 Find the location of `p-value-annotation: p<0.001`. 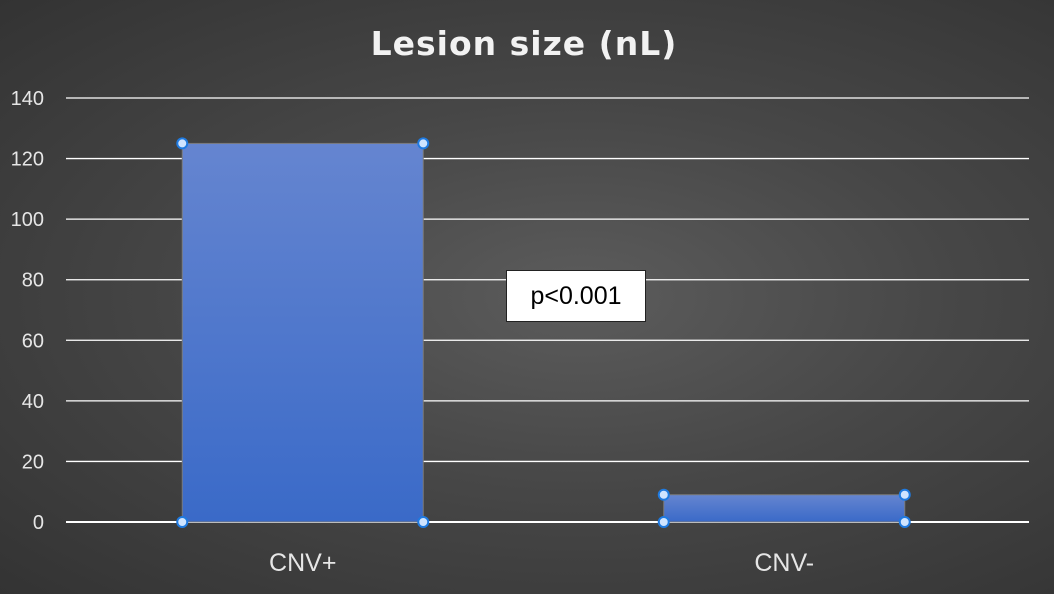

p-value-annotation: p<0.001 is located at coordinates (576, 296).